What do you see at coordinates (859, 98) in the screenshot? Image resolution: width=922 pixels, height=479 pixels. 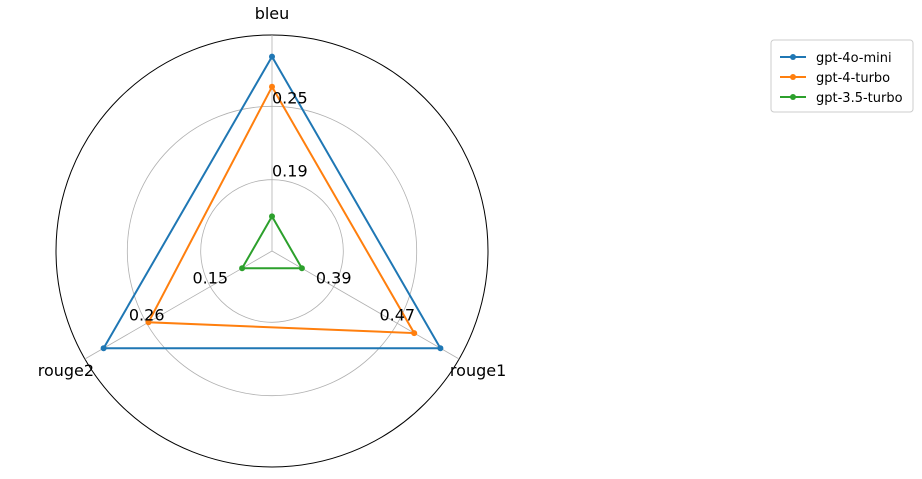 I see `legend-label-gpt-3.5-turbo: gpt-3.5-turbo` at bounding box center [859, 98].